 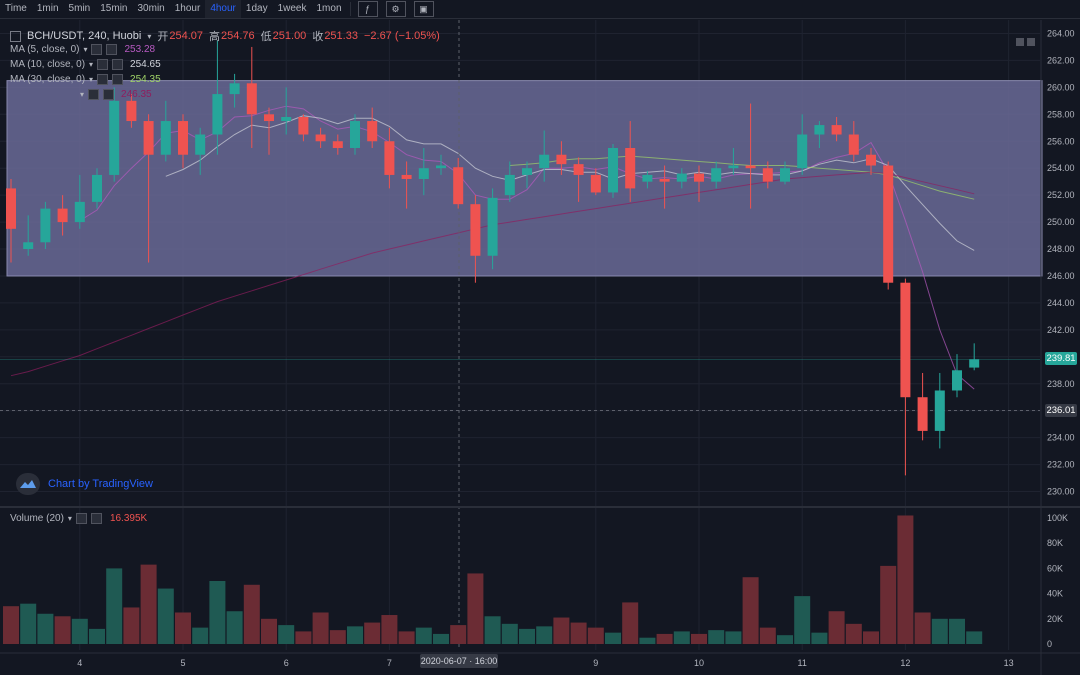 What do you see at coordinates (292, 8) in the screenshot?
I see `interval-1week: 1week` at bounding box center [292, 8].